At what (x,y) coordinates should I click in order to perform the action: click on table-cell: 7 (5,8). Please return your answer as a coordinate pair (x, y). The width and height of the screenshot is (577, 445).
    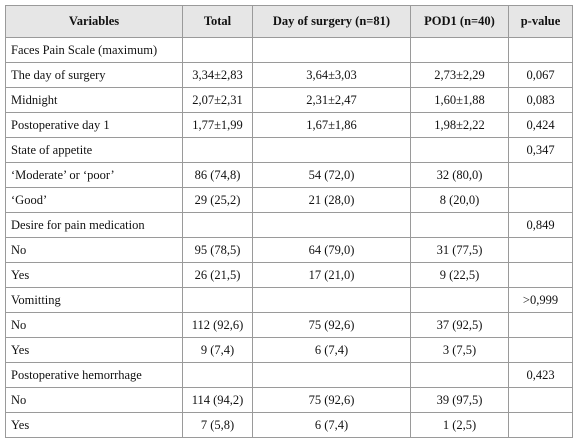
    Looking at the image, I should click on (217, 425).